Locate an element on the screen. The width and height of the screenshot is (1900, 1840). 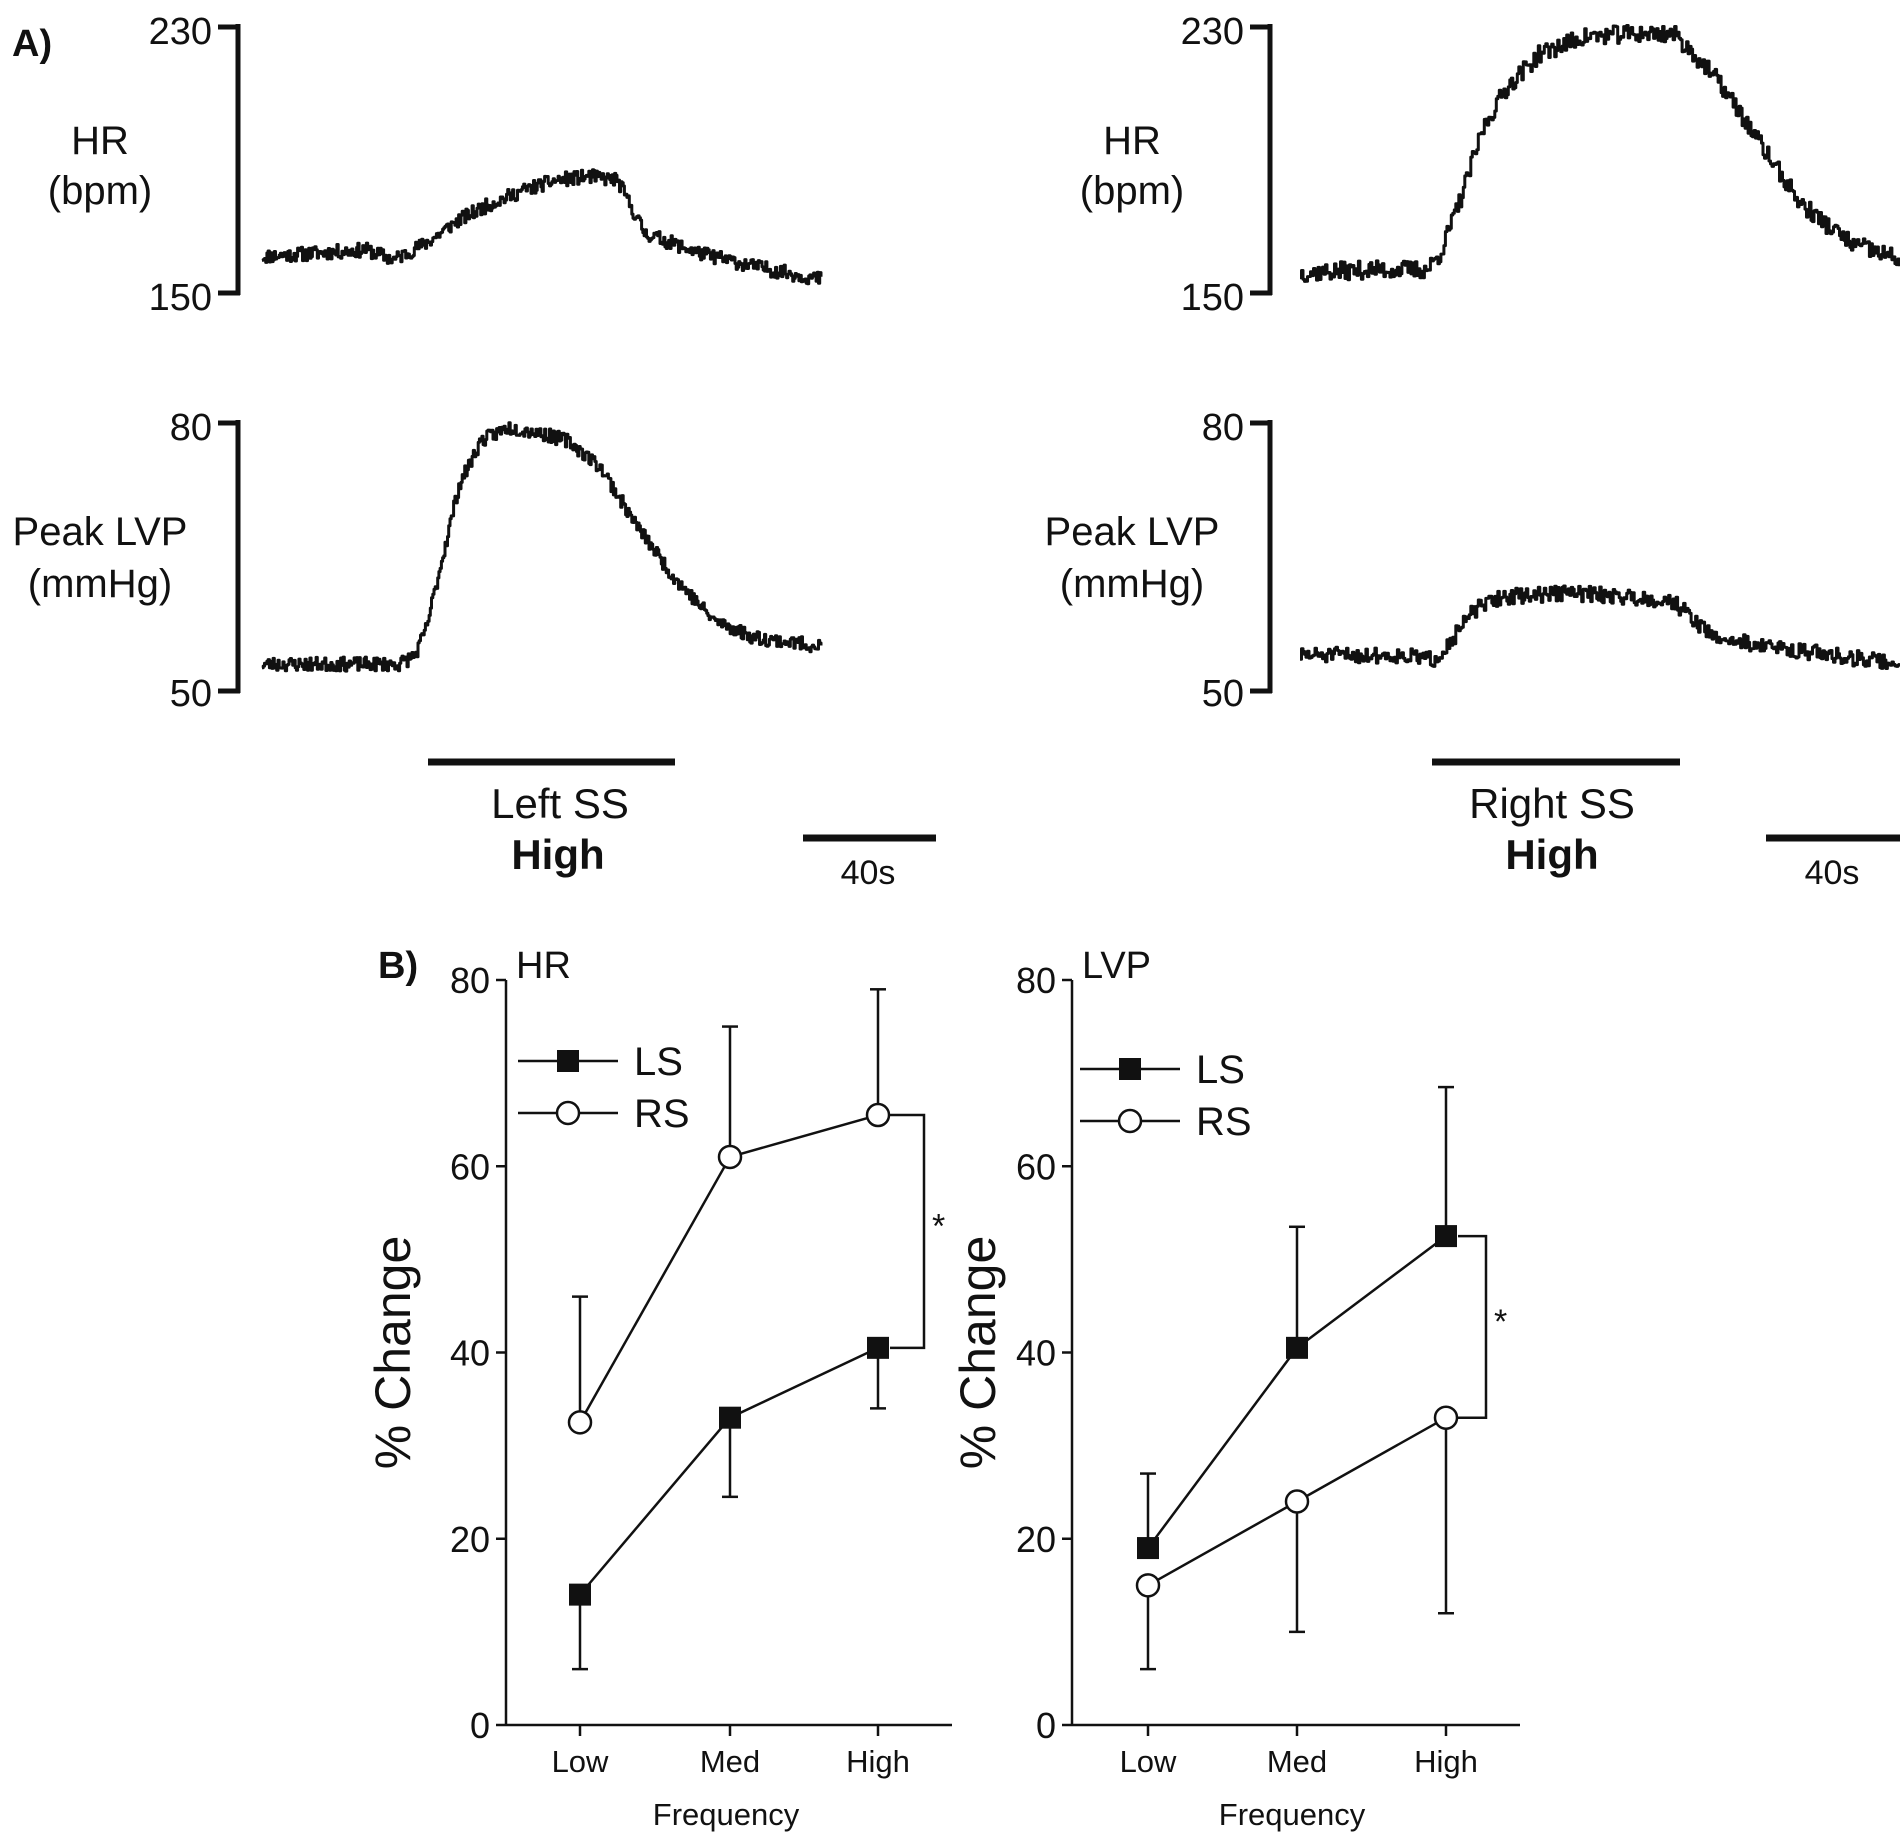
lvp-trace-left is located at coordinates (542, 547).